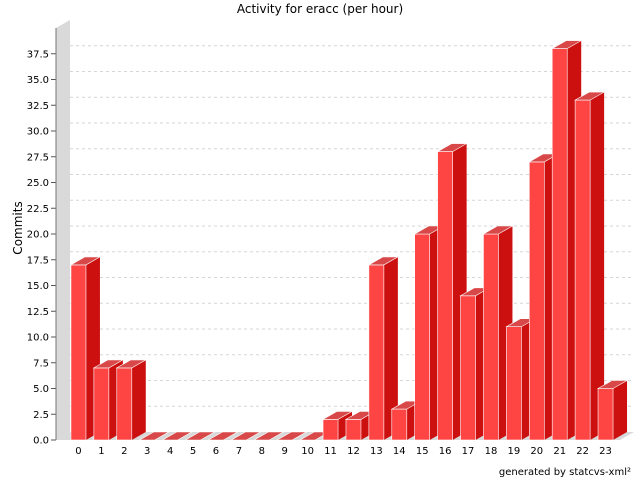 The height and width of the screenshot is (480, 640). I want to click on x-tick-label: 10, so click(307, 451).